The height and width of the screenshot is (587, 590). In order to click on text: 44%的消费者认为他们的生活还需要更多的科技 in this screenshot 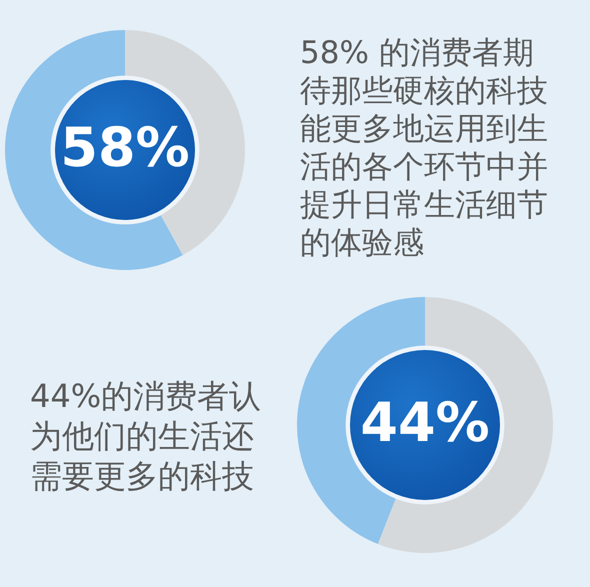, I will do `click(146, 436)`.